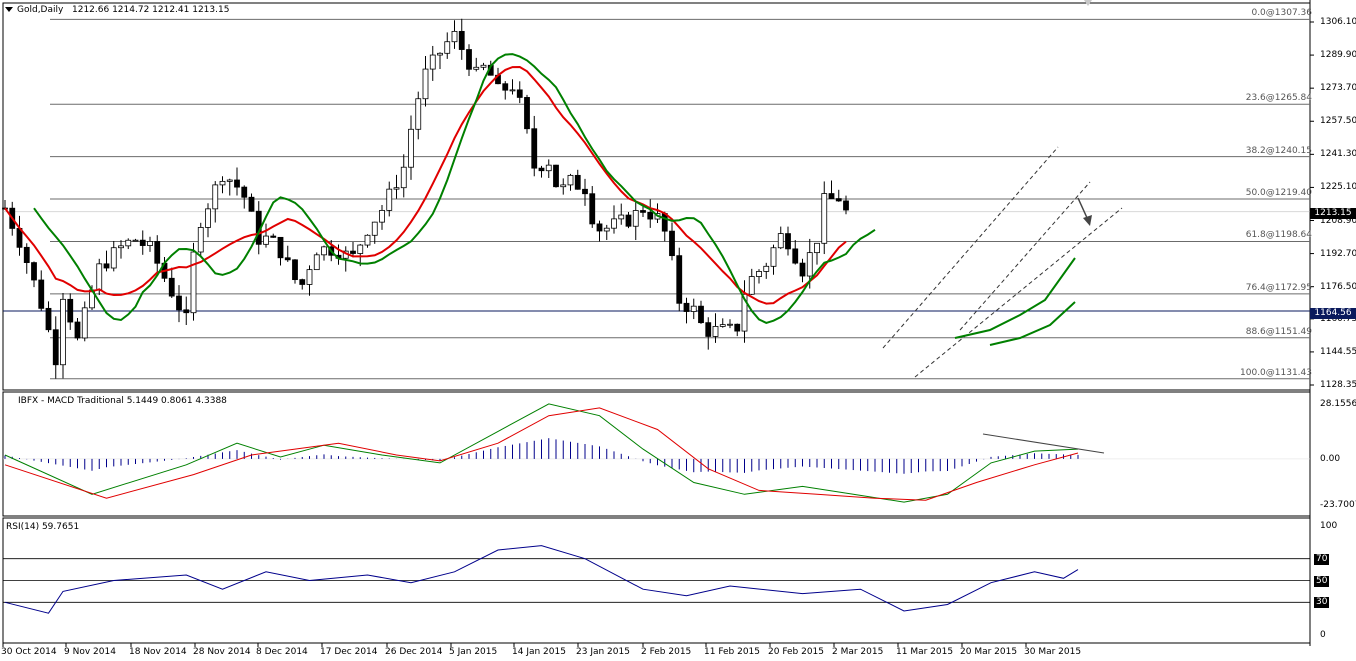  Describe the element at coordinates (1329, 526) in the screenshot. I see `rsi-tick-label: 100` at that location.